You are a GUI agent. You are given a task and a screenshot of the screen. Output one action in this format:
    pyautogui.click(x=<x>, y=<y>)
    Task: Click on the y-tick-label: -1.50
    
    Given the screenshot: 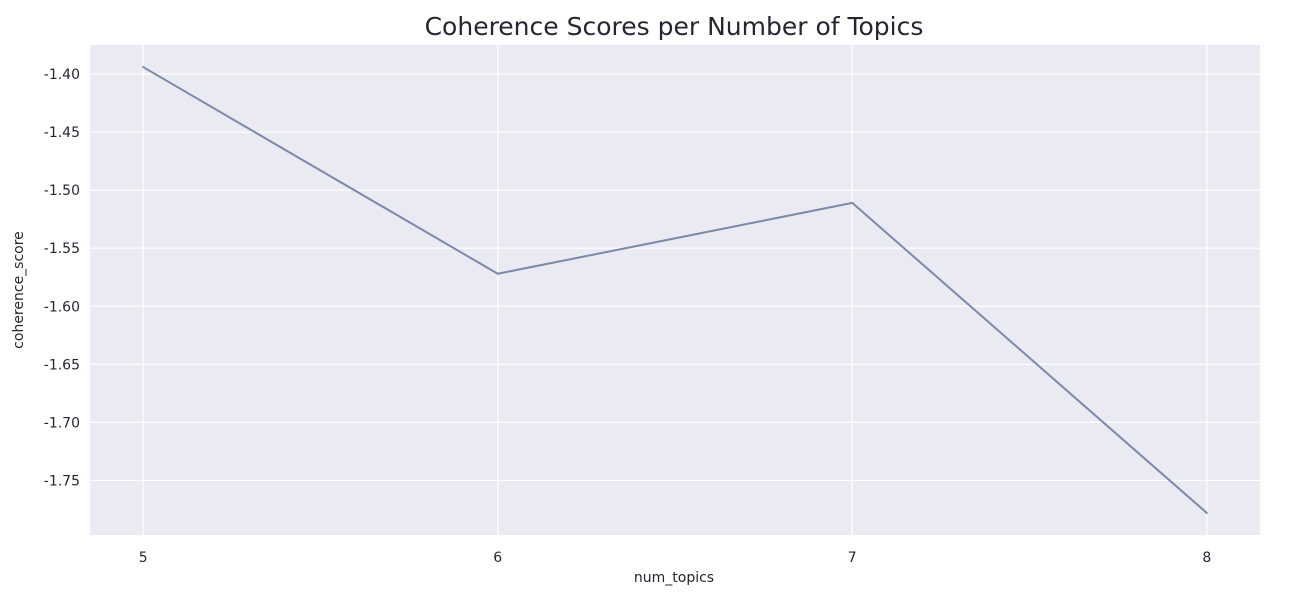 What is the action you would take?
    pyautogui.click(x=62, y=191)
    